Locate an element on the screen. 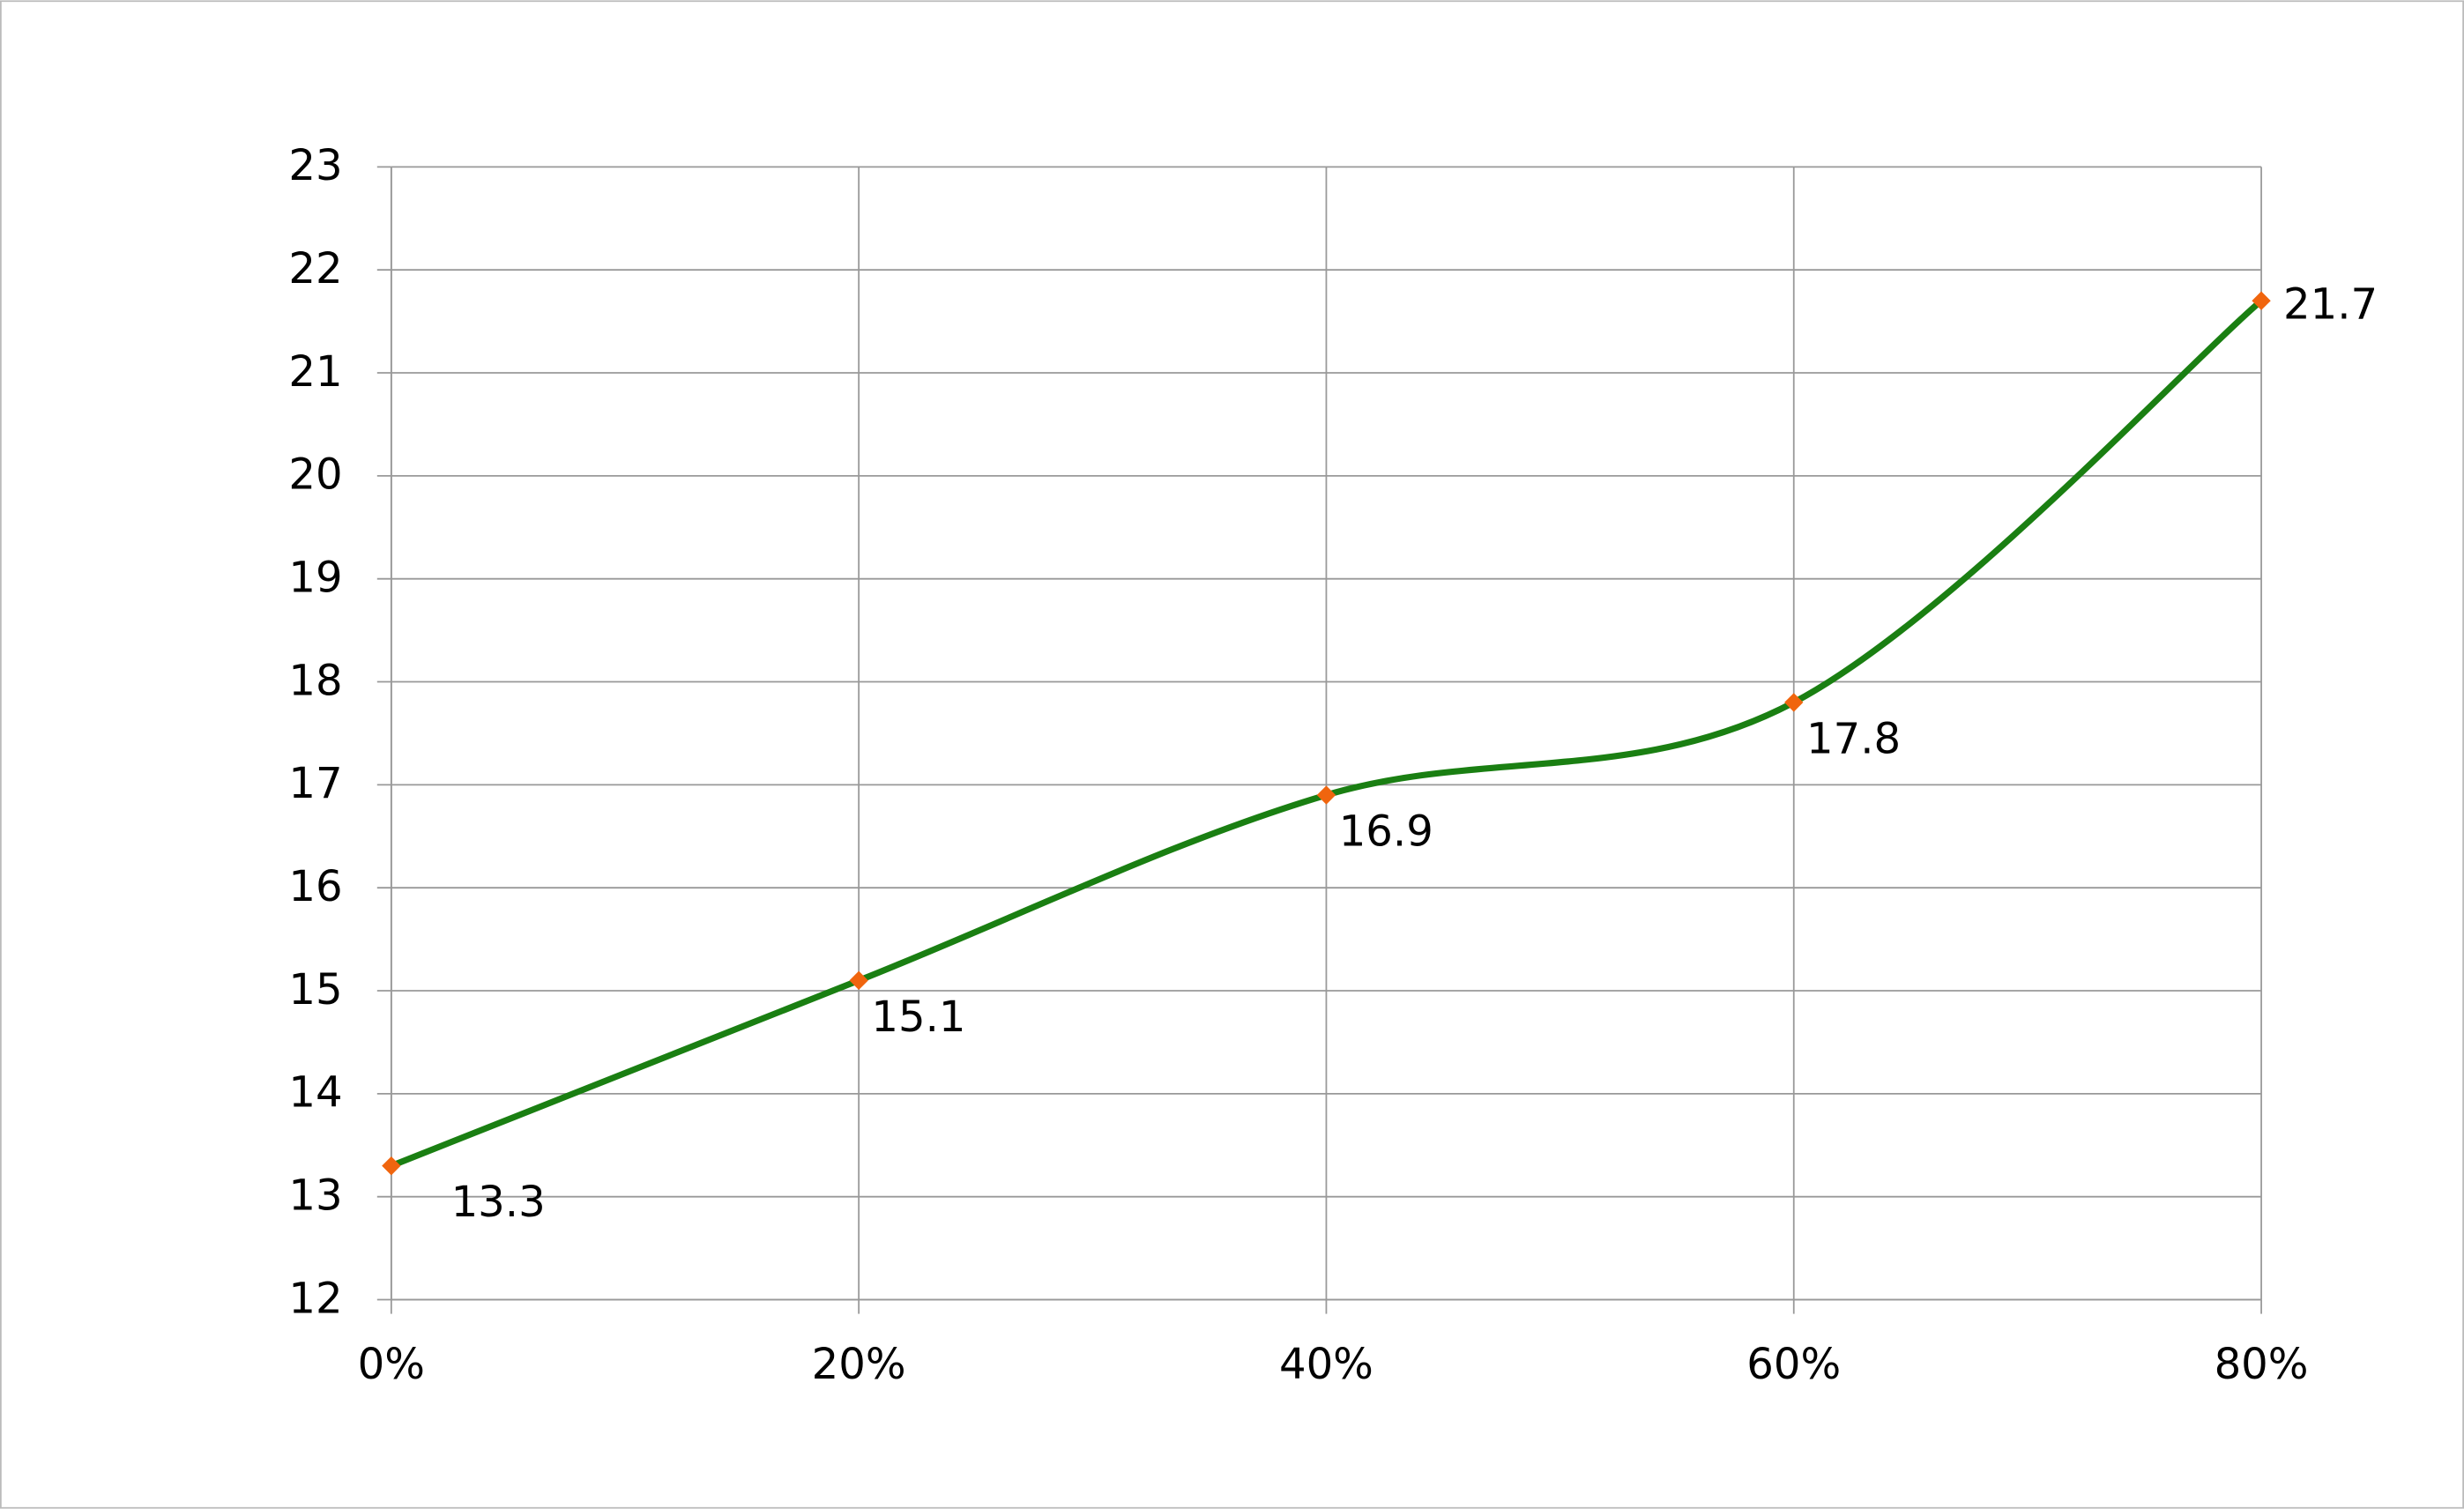  data-label: 17.8 is located at coordinates (1853, 738).